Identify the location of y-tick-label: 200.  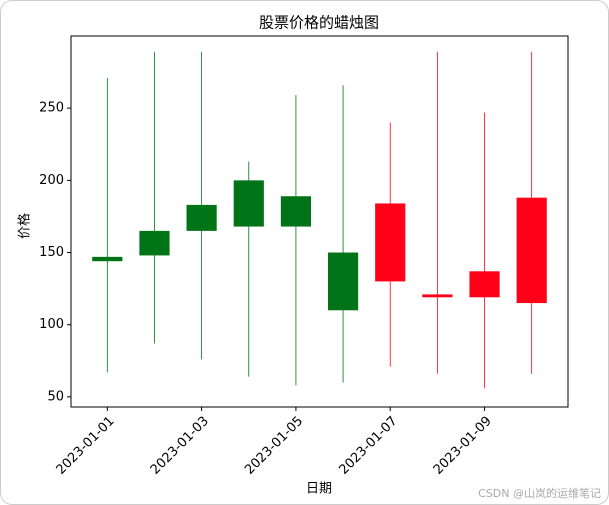
(51, 180).